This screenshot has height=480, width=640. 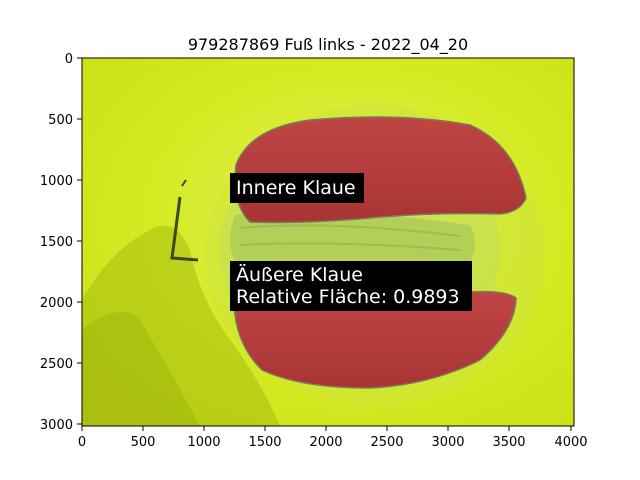 I want to click on outer-claw-label-title: Äußere Klaue, so click(x=299, y=274).